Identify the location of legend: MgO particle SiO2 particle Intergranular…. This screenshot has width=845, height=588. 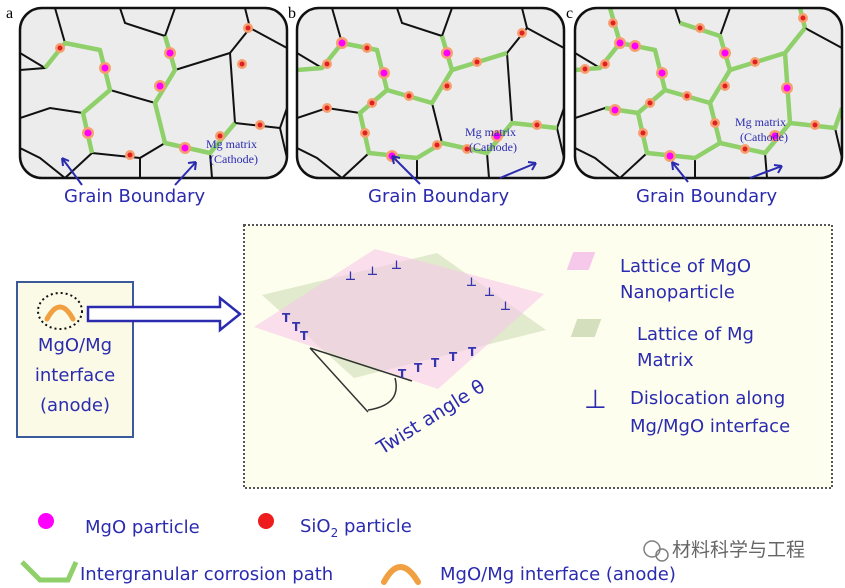
(348, 549).